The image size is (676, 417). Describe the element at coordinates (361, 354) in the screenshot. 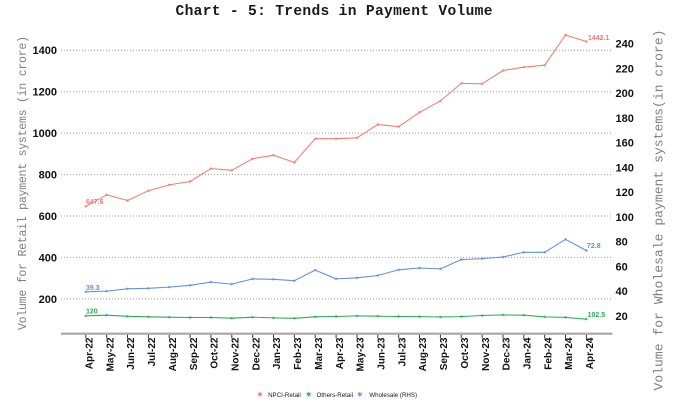

I see `svg-text: May-23` at that location.